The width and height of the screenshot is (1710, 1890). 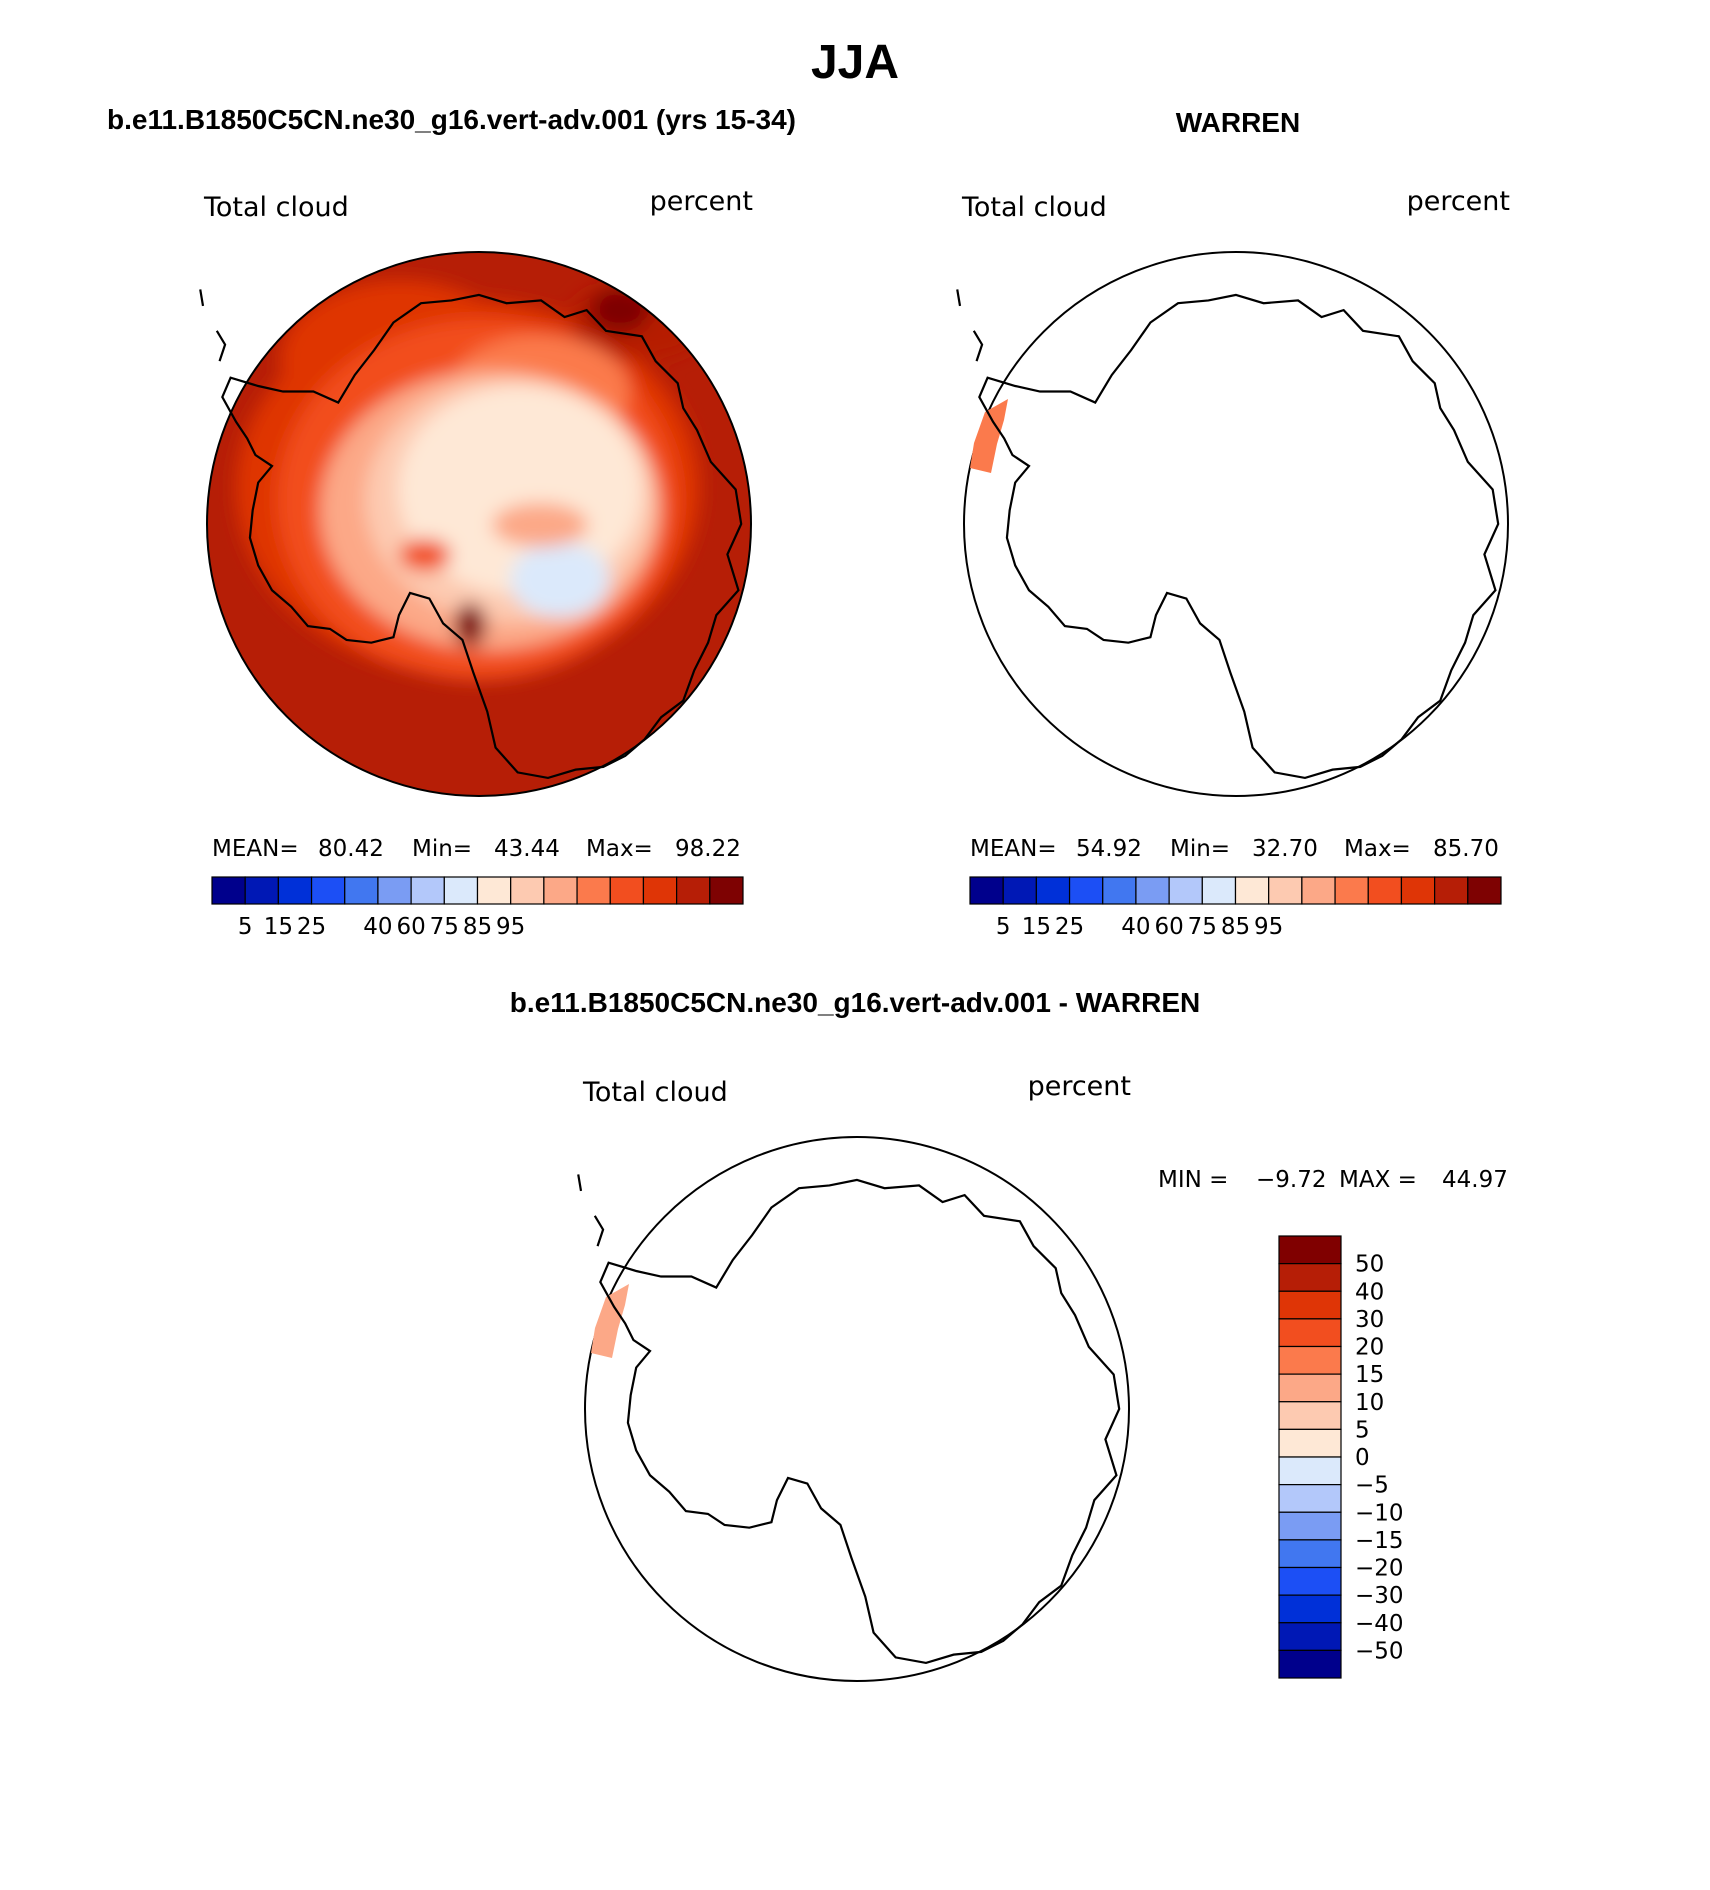 What do you see at coordinates (1109, 849) in the screenshot?
I see `obs-mean-value: 54.92` at bounding box center [1109, 849].